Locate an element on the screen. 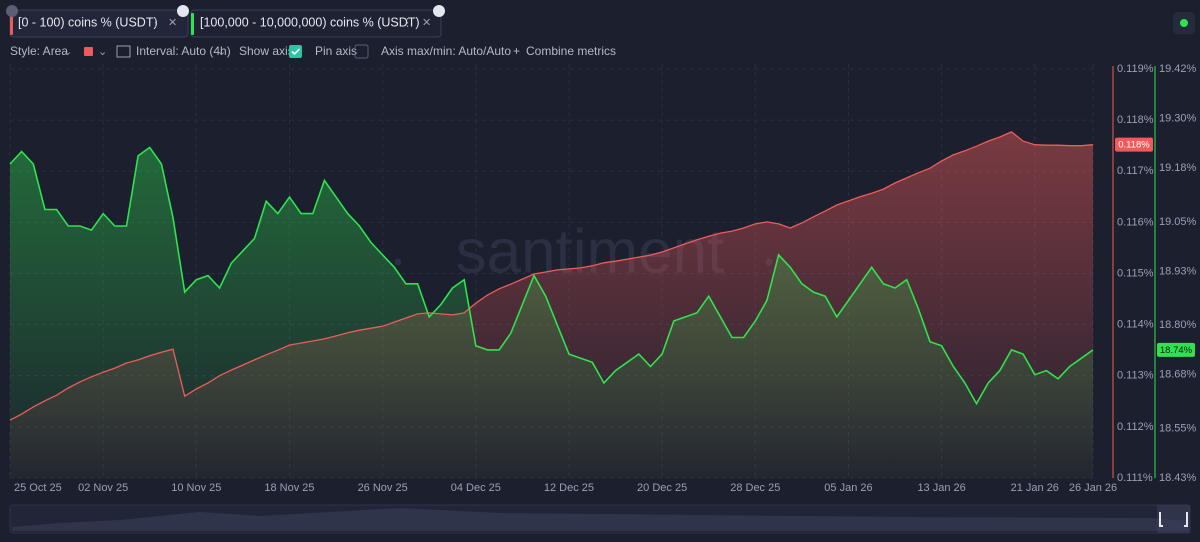 This screenshot has height=542, width=1200. combine-metrics: Combine metrics is located at coordinates (571, 51).